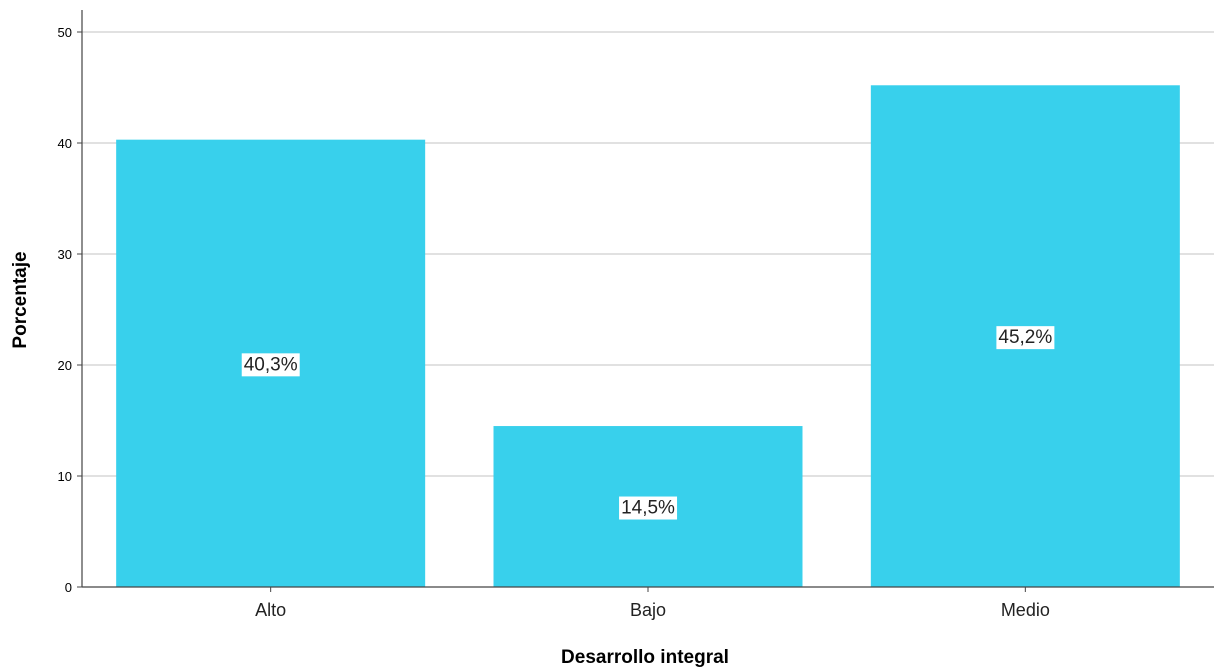 The width and height of the screenshot is (1214, 669). What do you see at coordinates (645, 657) in the screenshot?
I see `x-axis-title: Desarrollo integral` at bounding box center [645, 657].